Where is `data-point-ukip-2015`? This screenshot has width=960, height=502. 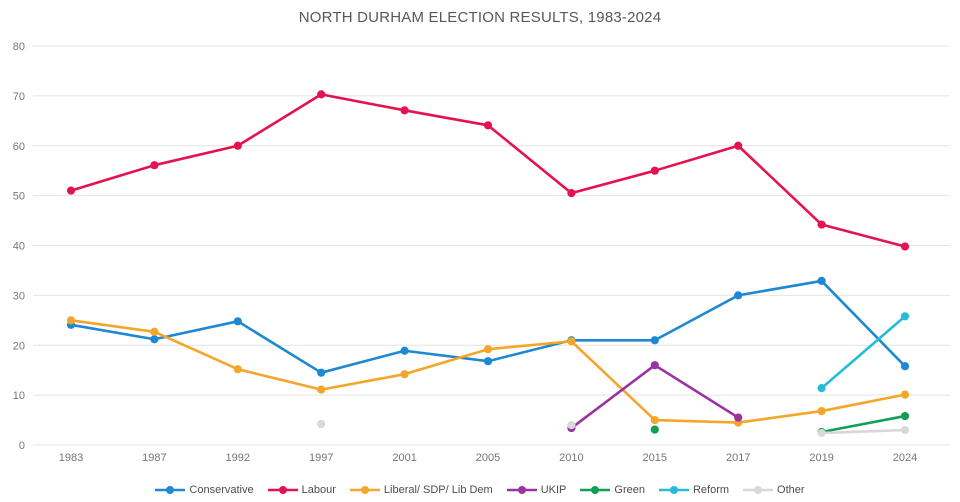 data-point-ukip-2015 is located at coordinates (654, 365).